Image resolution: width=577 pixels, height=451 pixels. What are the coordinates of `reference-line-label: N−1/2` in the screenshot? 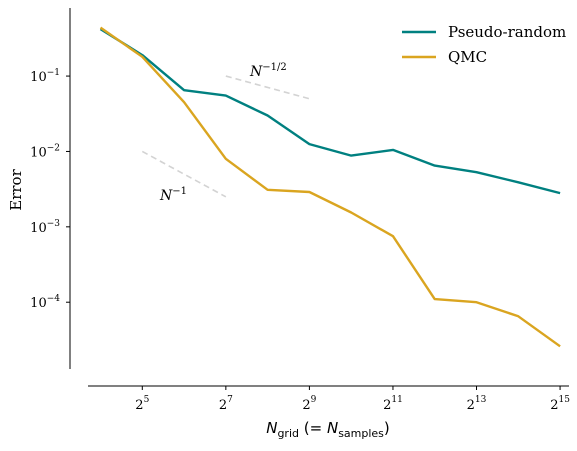 It's located at (268, 71).